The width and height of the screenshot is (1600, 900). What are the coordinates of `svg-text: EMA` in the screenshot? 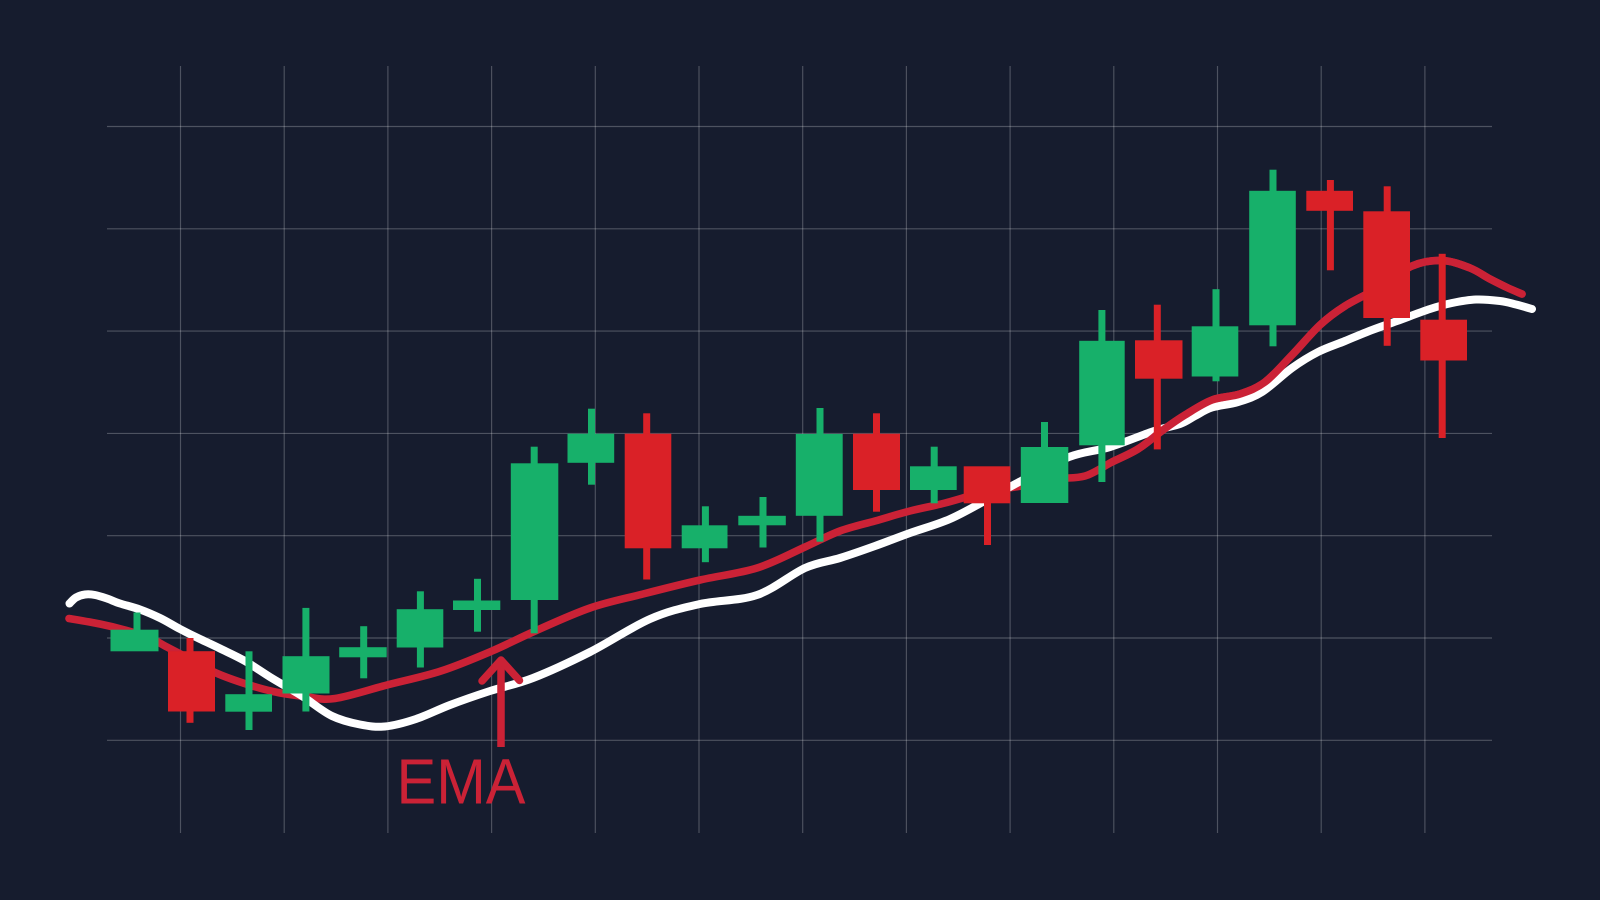 It's located at (461, 782).